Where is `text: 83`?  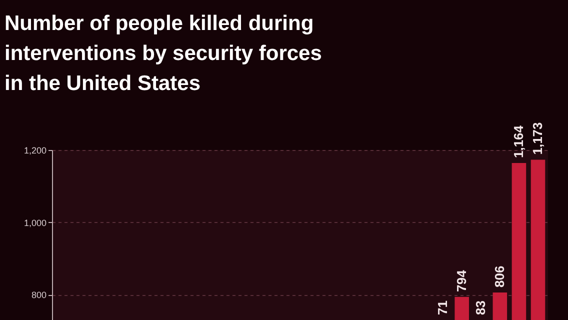
text: 83 is located at coordinates (480, 307).